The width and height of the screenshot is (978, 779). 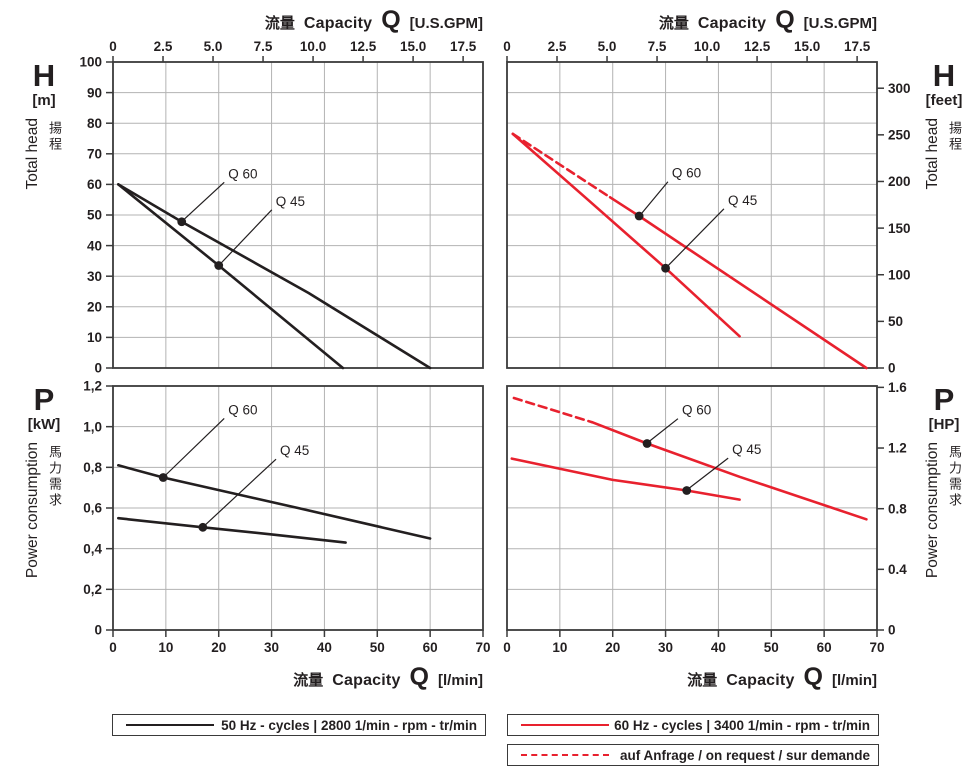 I want to click on svg-text: 80, so click(x=94, y=123).